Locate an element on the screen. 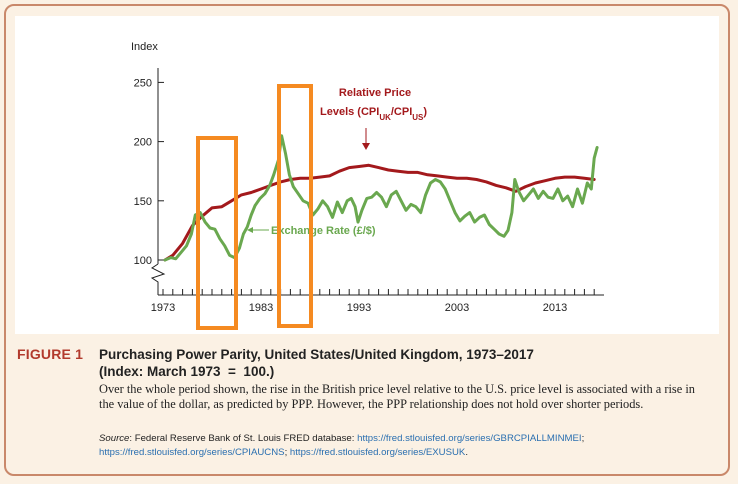 This screenshot has height=484, width=738. y-axis-break-icon is located at coordinates (158, 279).